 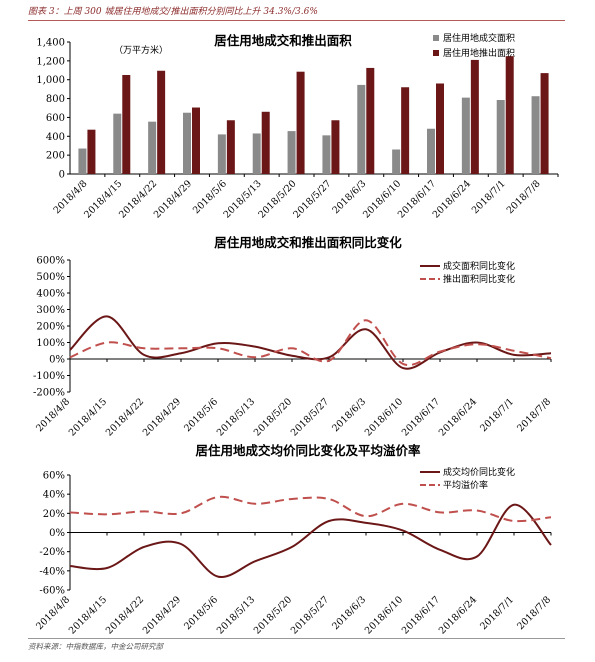 I want to click on y-tick-label: 600, so click(x=55, y=118).